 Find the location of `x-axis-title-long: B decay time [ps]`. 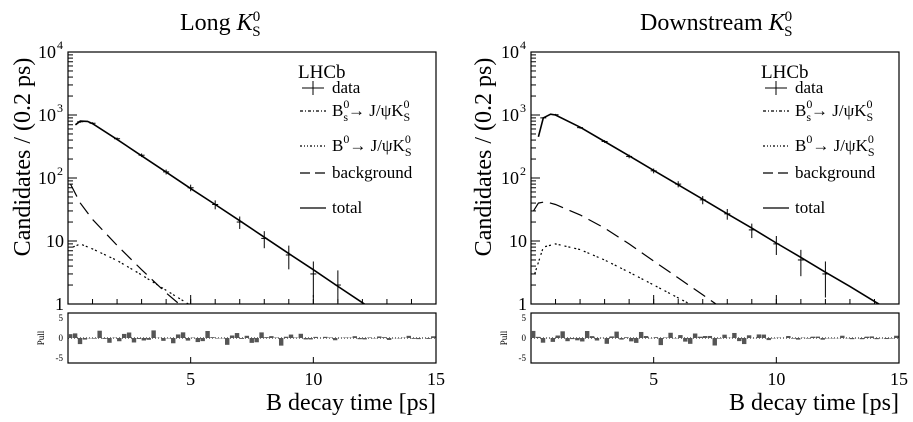

x-axis-title-long: B decay time [ps] is located at coordinates (351, 403).